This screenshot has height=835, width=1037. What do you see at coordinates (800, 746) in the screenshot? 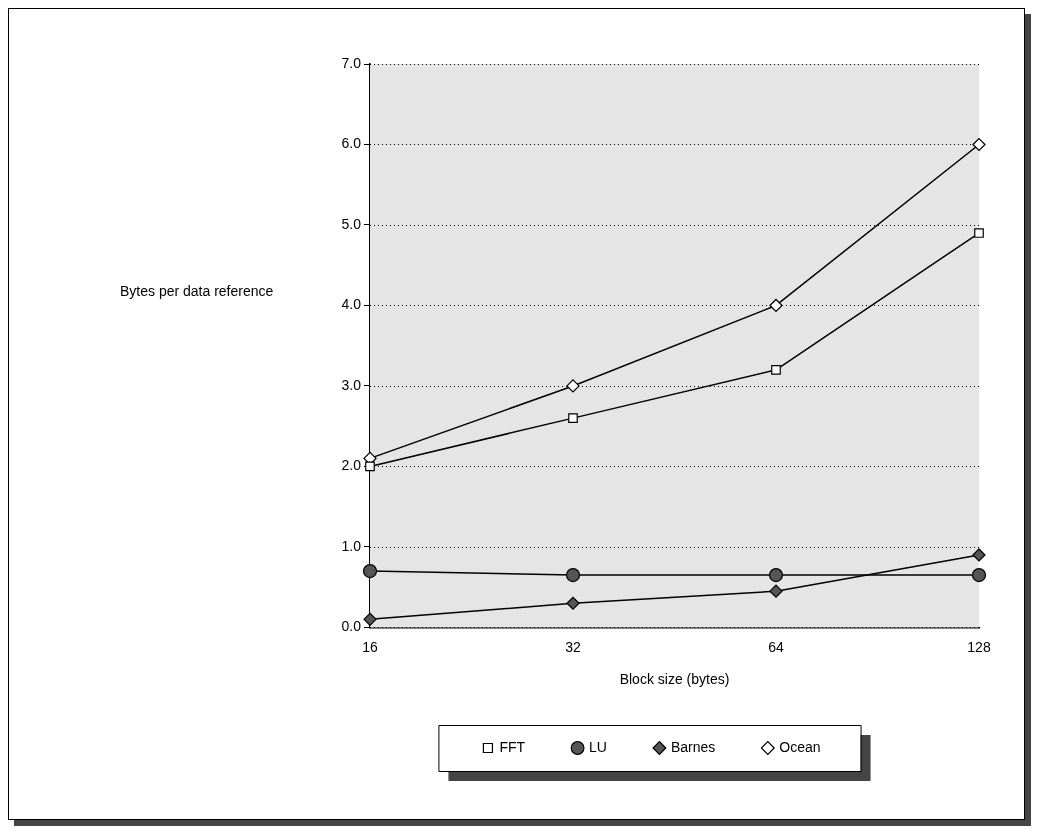
I see `legend-label: Ocean` at bounding box center [800, 746].